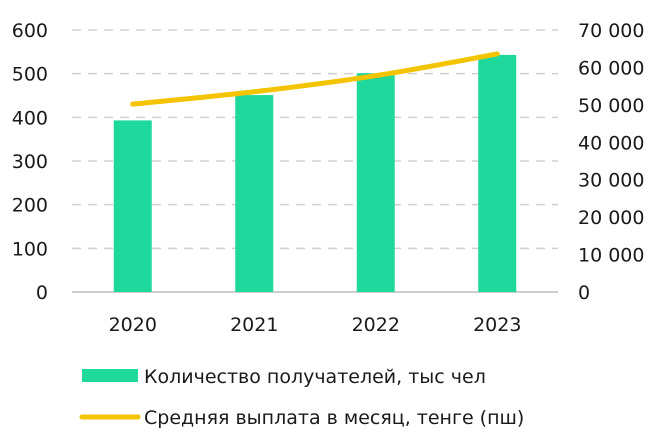 The image size is (668, 440). What do you see at coordinates (42, 293) in the screenshot?
I see `left-y-tick-label: 0` at bounding box center [42, 293].